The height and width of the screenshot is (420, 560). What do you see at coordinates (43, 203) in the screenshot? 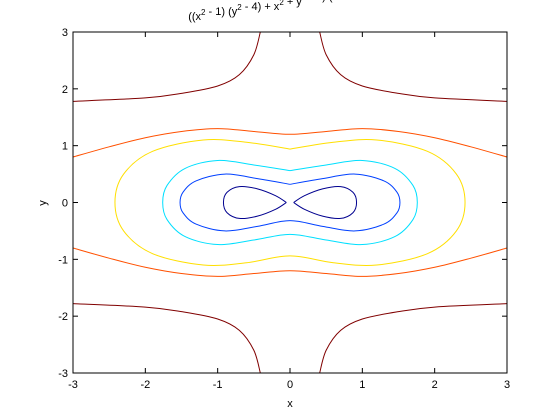
I see `y-axis-label: y` at bounding box center [43, 203].